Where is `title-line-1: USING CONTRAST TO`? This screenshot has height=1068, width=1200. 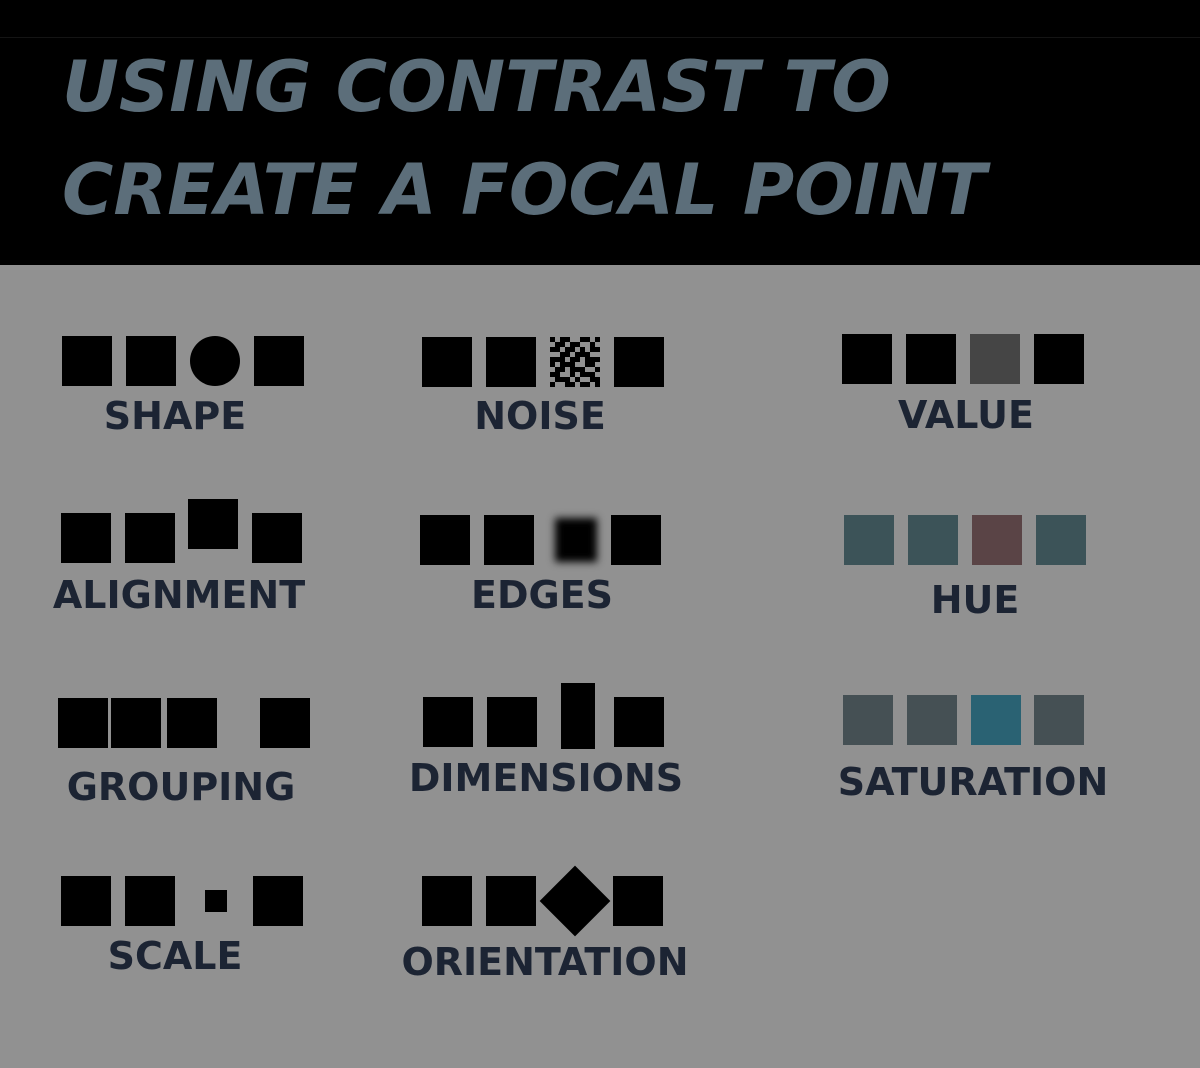 title-line-1: USING CONTRAST TO is located at coordinates (476, 87).